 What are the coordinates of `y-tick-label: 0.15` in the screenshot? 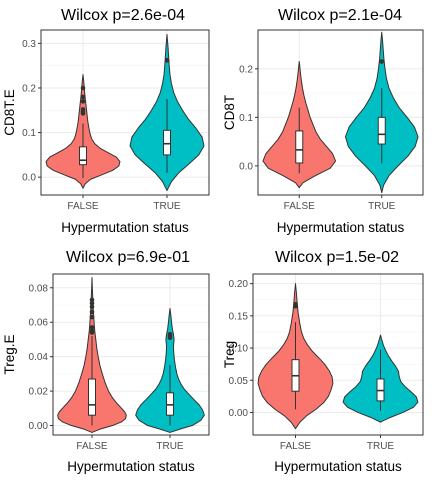 It's located at (239, 316).